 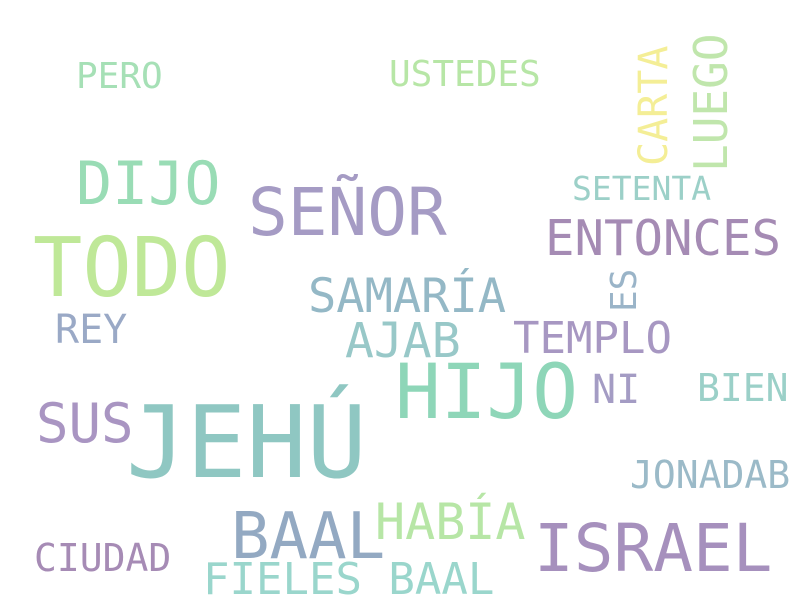 I want to click on word-setenta: SETENTA, so click(x=642, y=188).